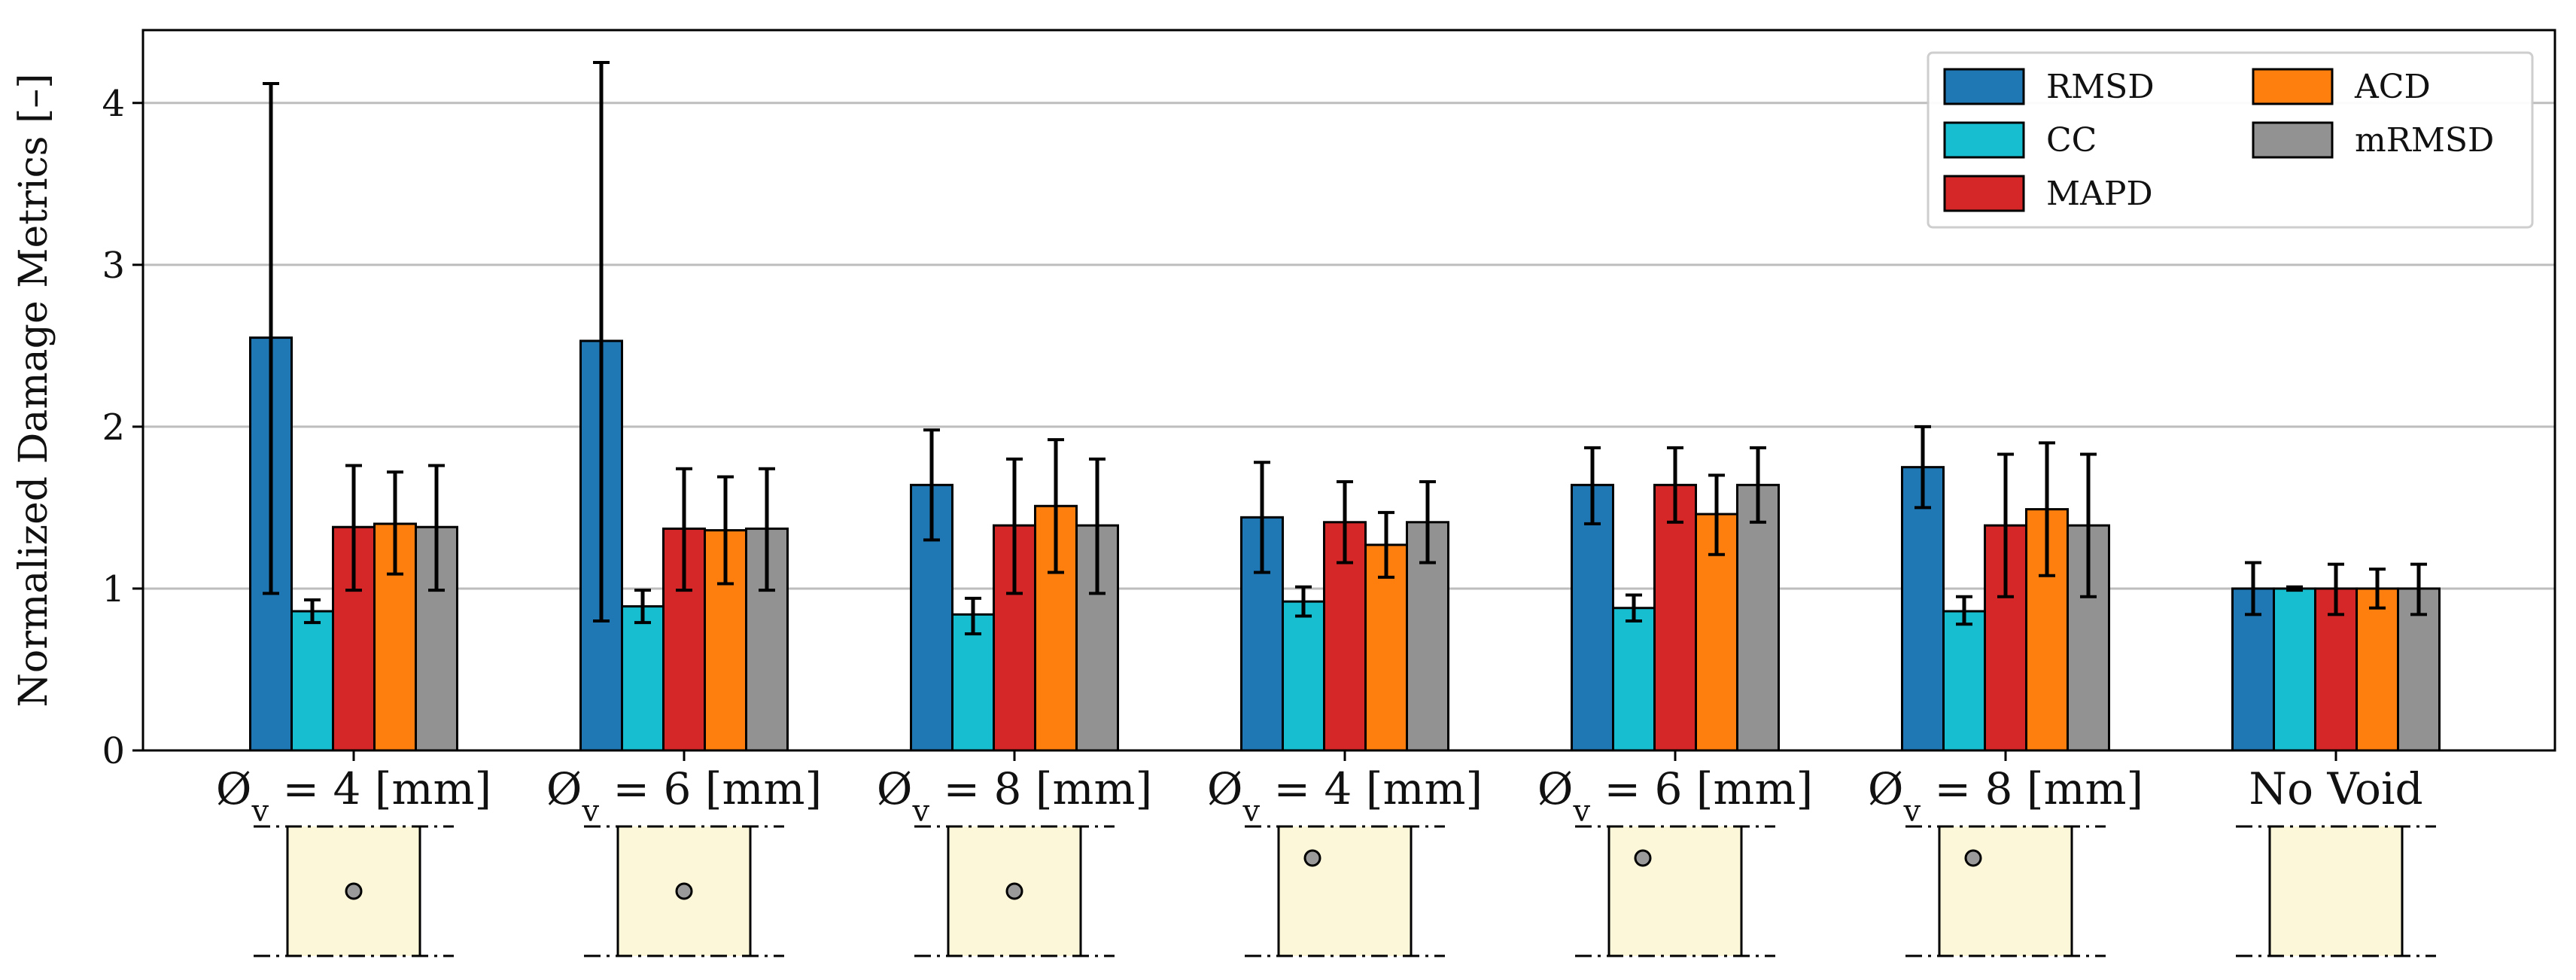 This screenshot has height=980, width=2576. Describe the element at coordinates (1675, 617) in the screenshot. I see `bar-mapd` at that location.